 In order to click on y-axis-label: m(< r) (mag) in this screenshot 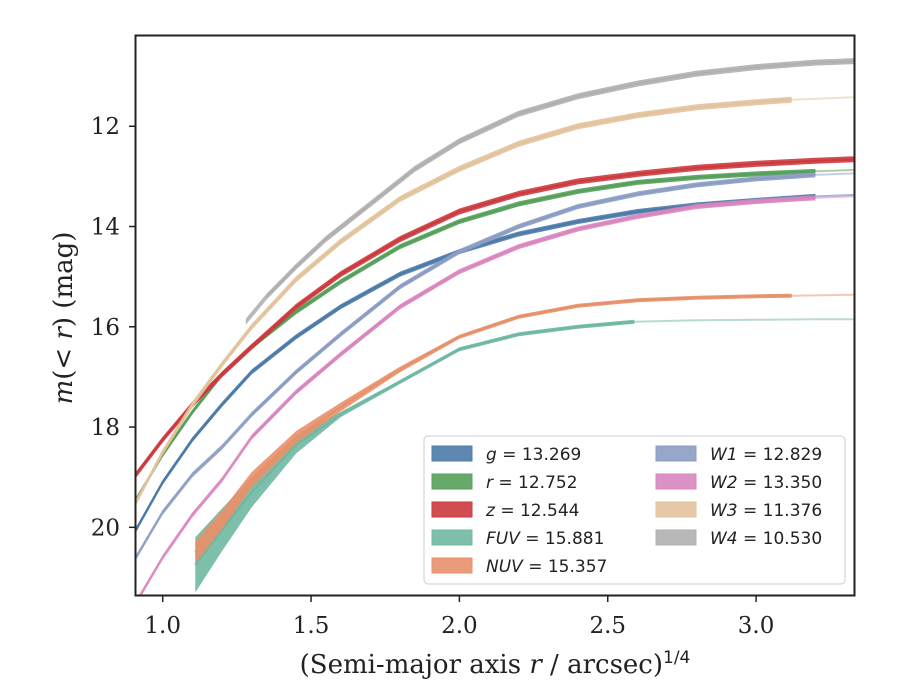, I will do `click(64, 318)`.